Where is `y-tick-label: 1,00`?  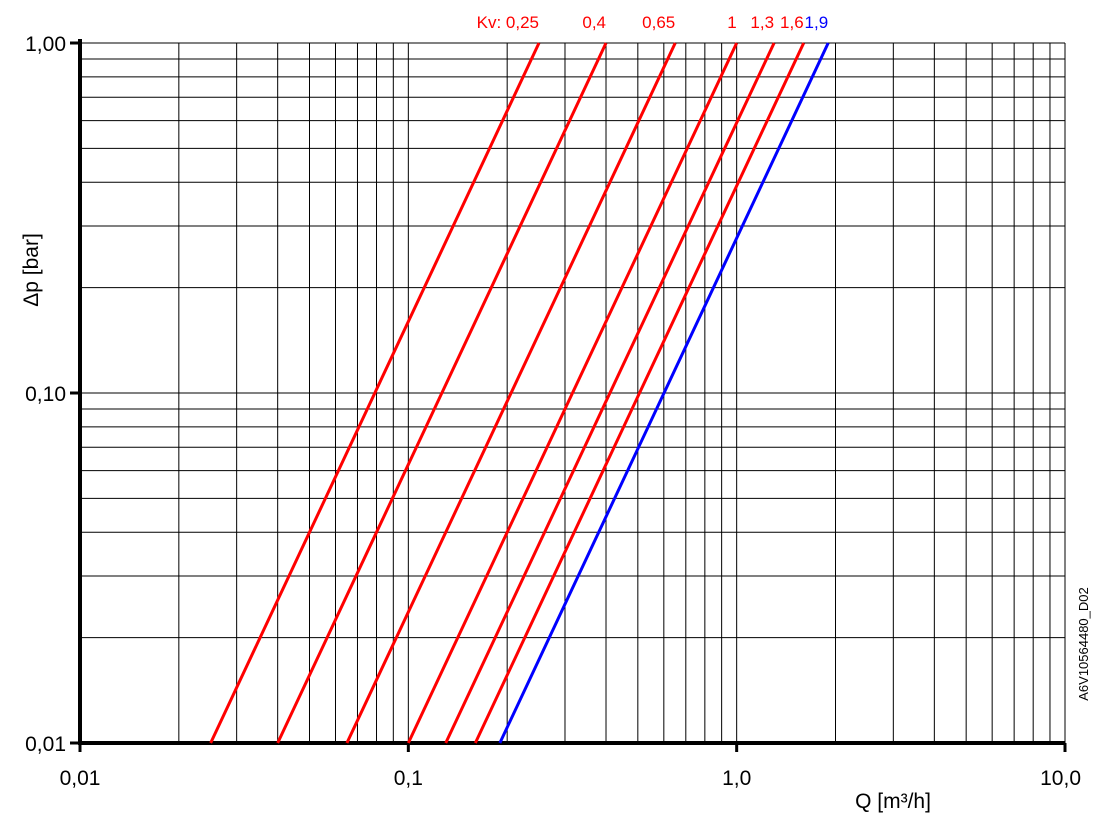
y-tick-label: 1,00 is located at coordinates (45, 44).